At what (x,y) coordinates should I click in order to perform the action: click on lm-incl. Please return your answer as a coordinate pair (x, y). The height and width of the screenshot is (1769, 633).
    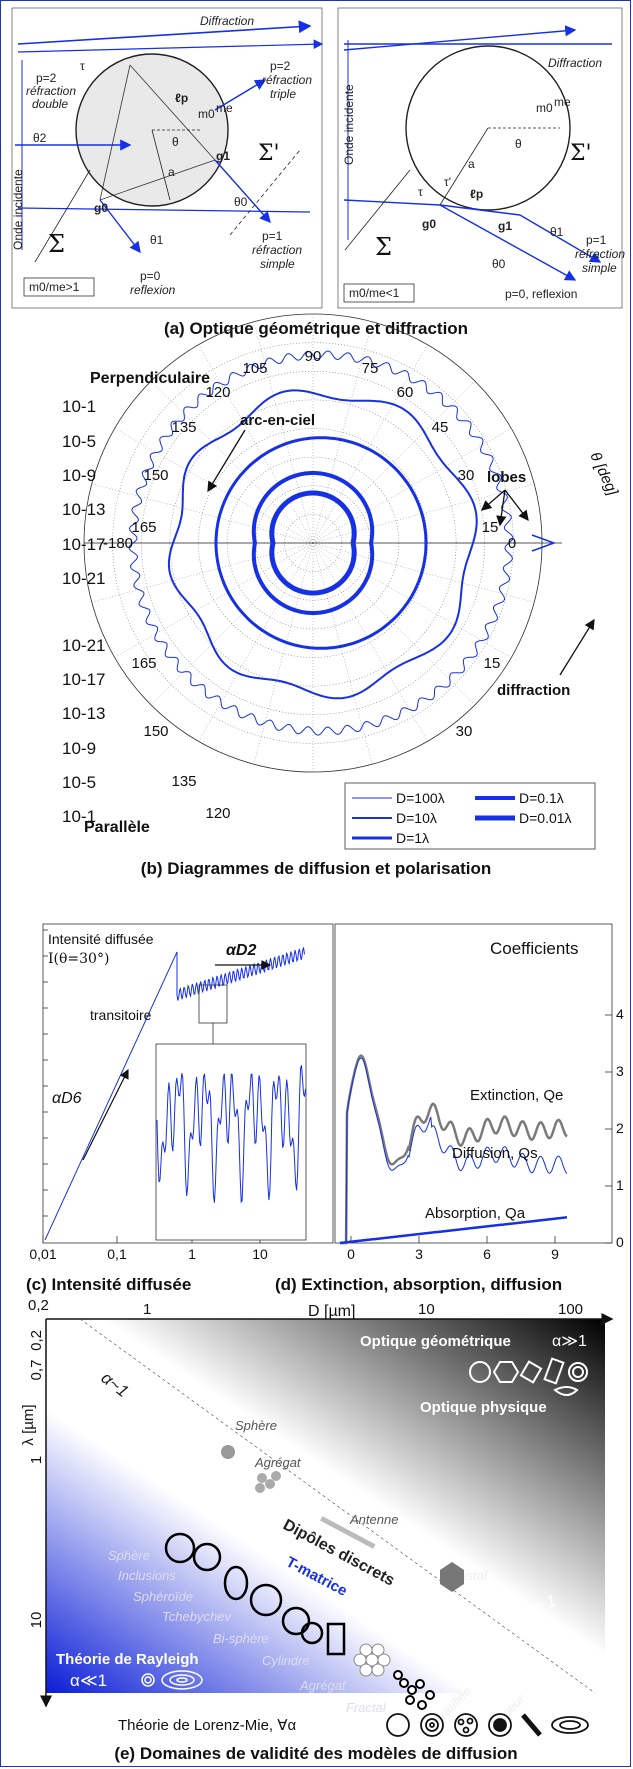
    Looking at the image, I should click on (466, 1725).